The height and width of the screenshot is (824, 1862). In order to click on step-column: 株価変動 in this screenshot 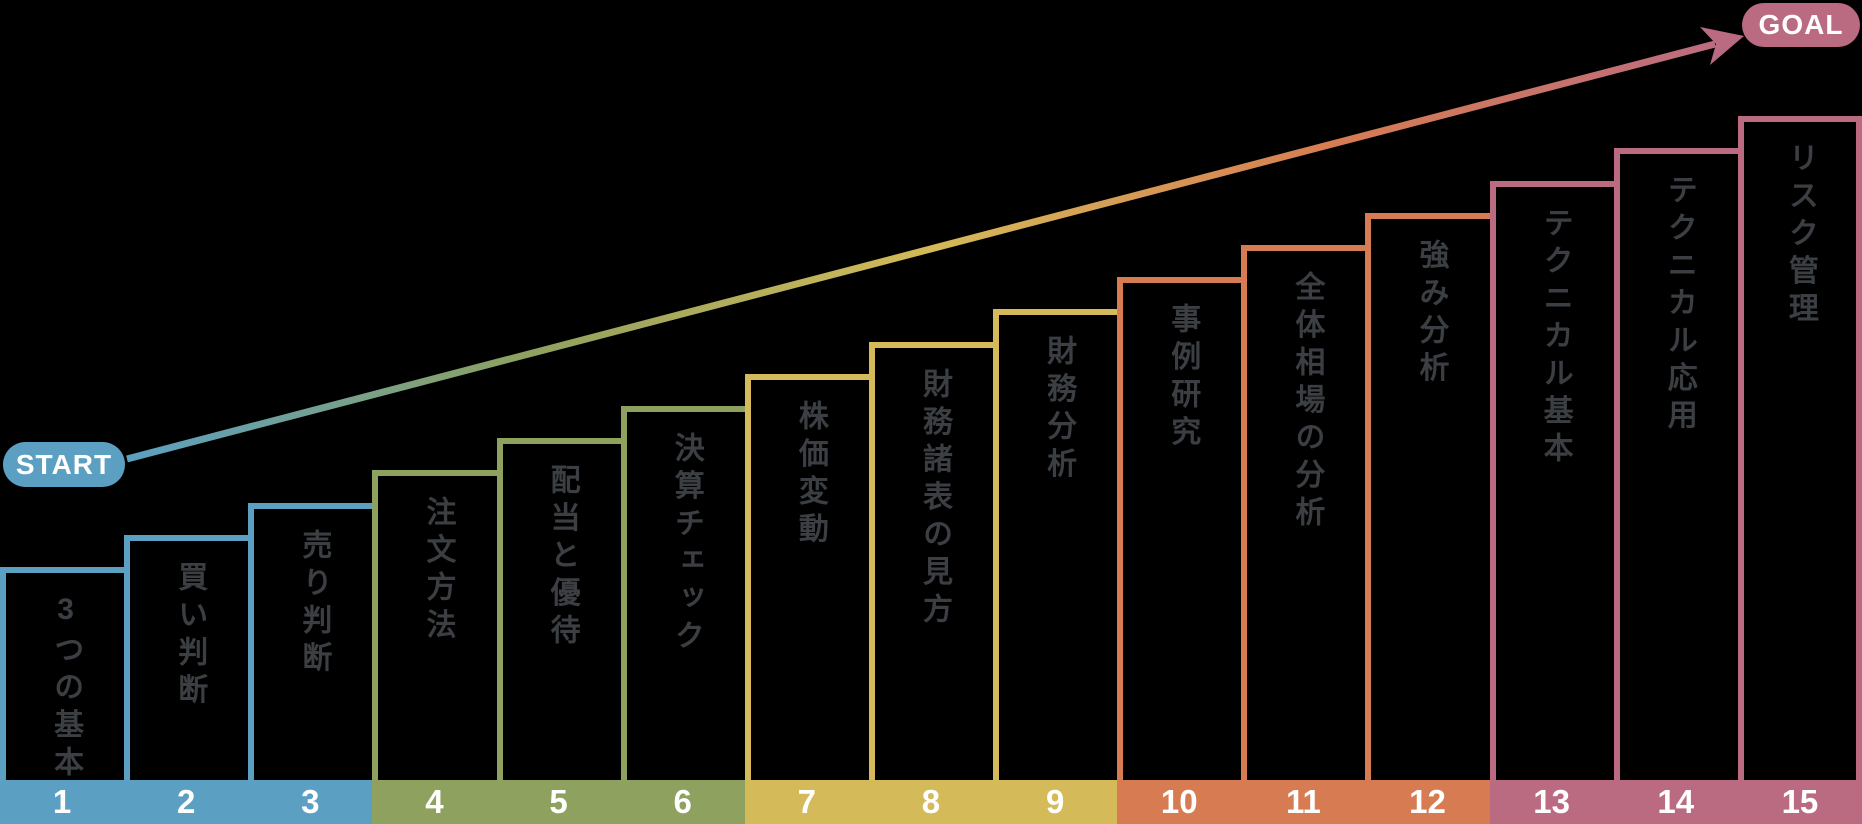, I will do `click(806, 577)`.